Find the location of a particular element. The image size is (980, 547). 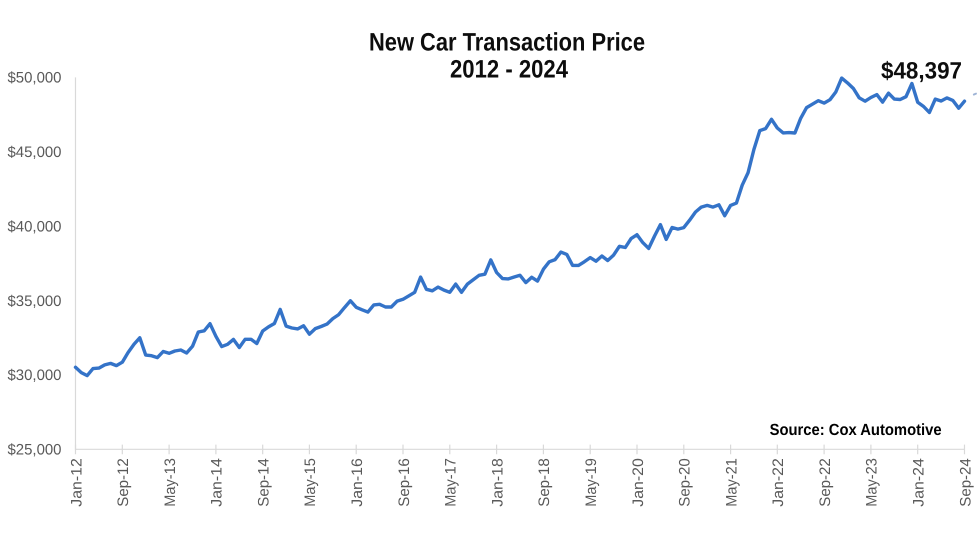

svg-text: Sep-22 is located at coordinates (825, 482).